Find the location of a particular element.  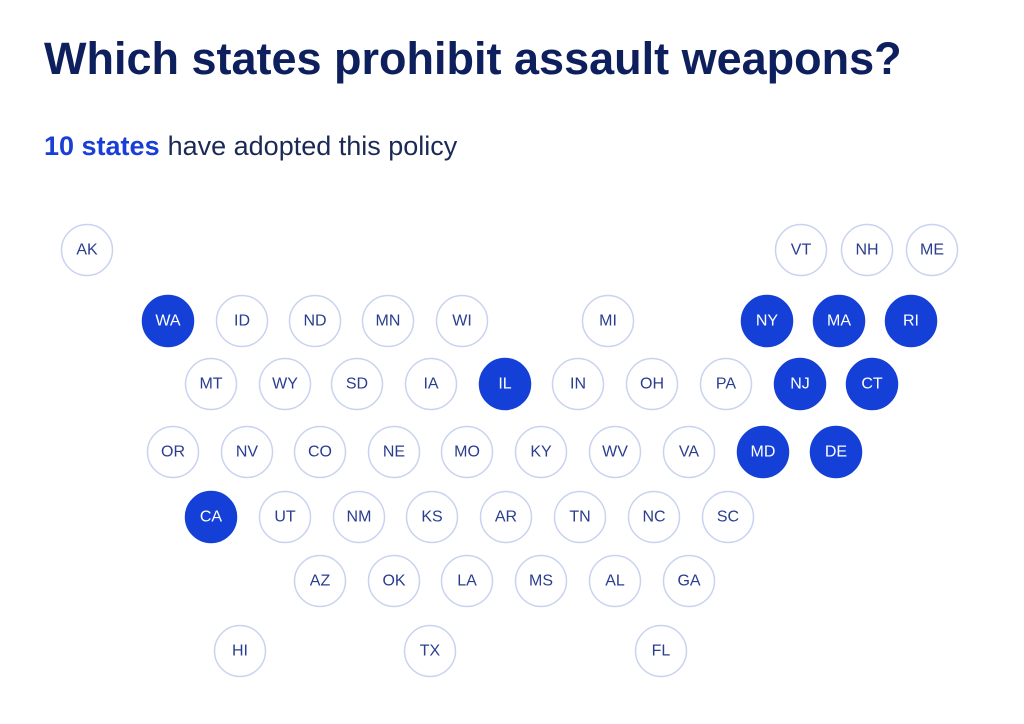

state-label: CA is located at coordinates (211, 517).